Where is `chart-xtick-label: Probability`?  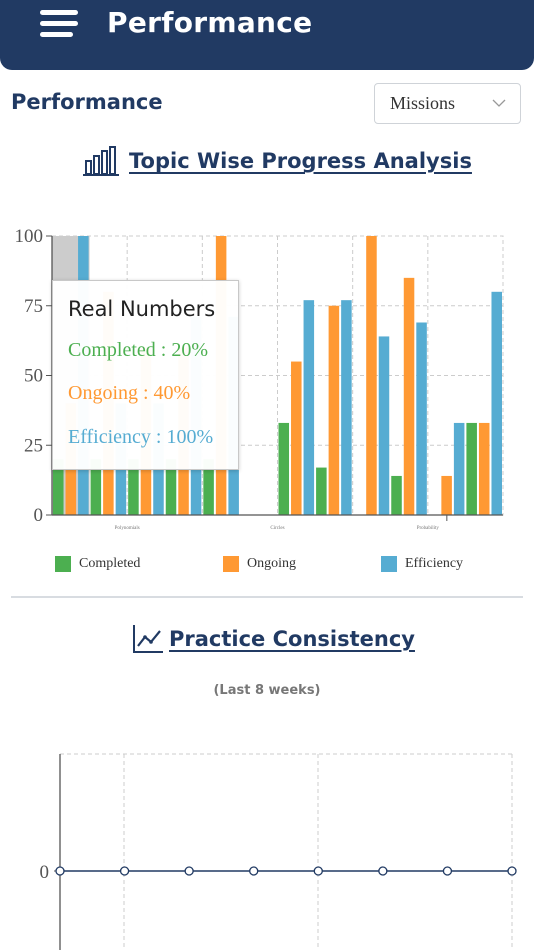
chart-xtick-label: Probability is located at coordinates (428, 528).